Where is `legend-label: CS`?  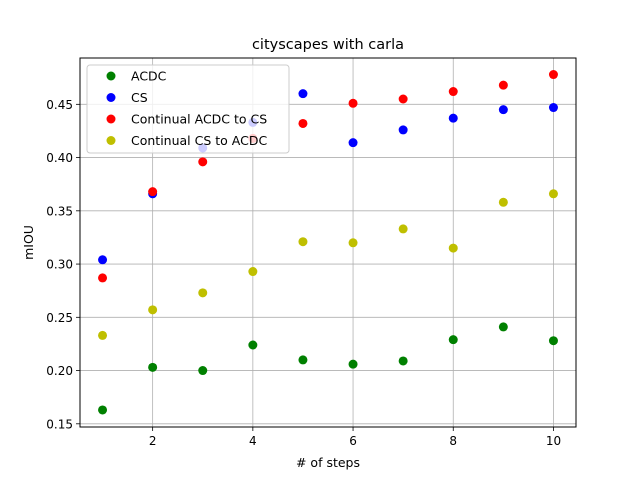
legend-label: CS is located at coordinates (139, 97).